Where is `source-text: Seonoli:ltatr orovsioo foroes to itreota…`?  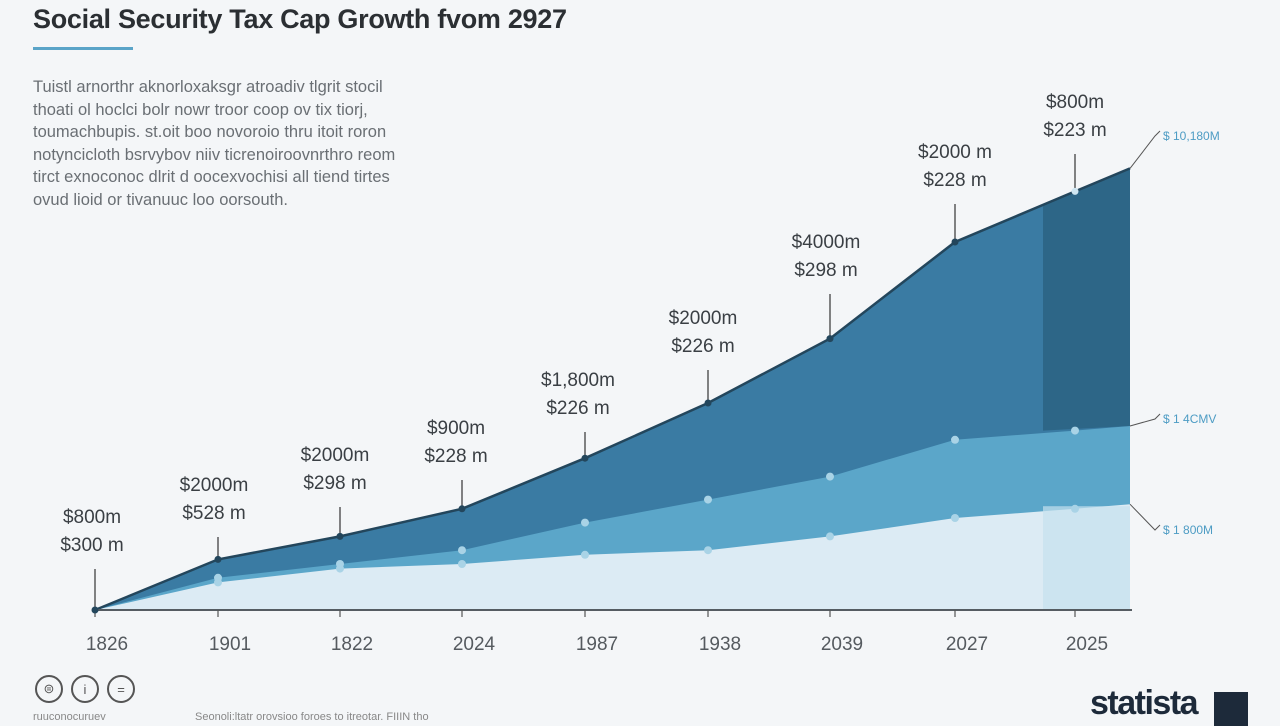
source-text: Seonoli:ltatr orovsioo foroes to itreota… is located at coordinates (312, 717).